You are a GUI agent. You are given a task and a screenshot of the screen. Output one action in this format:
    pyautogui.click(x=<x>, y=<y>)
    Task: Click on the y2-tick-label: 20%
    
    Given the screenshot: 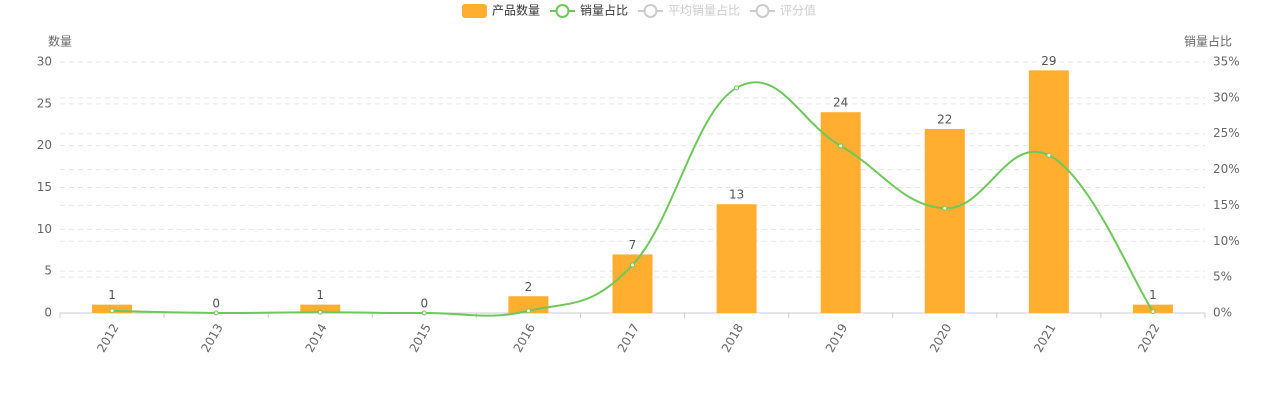 What is the action you would take?
    pyautogui.click(x=1226, y=169)
    